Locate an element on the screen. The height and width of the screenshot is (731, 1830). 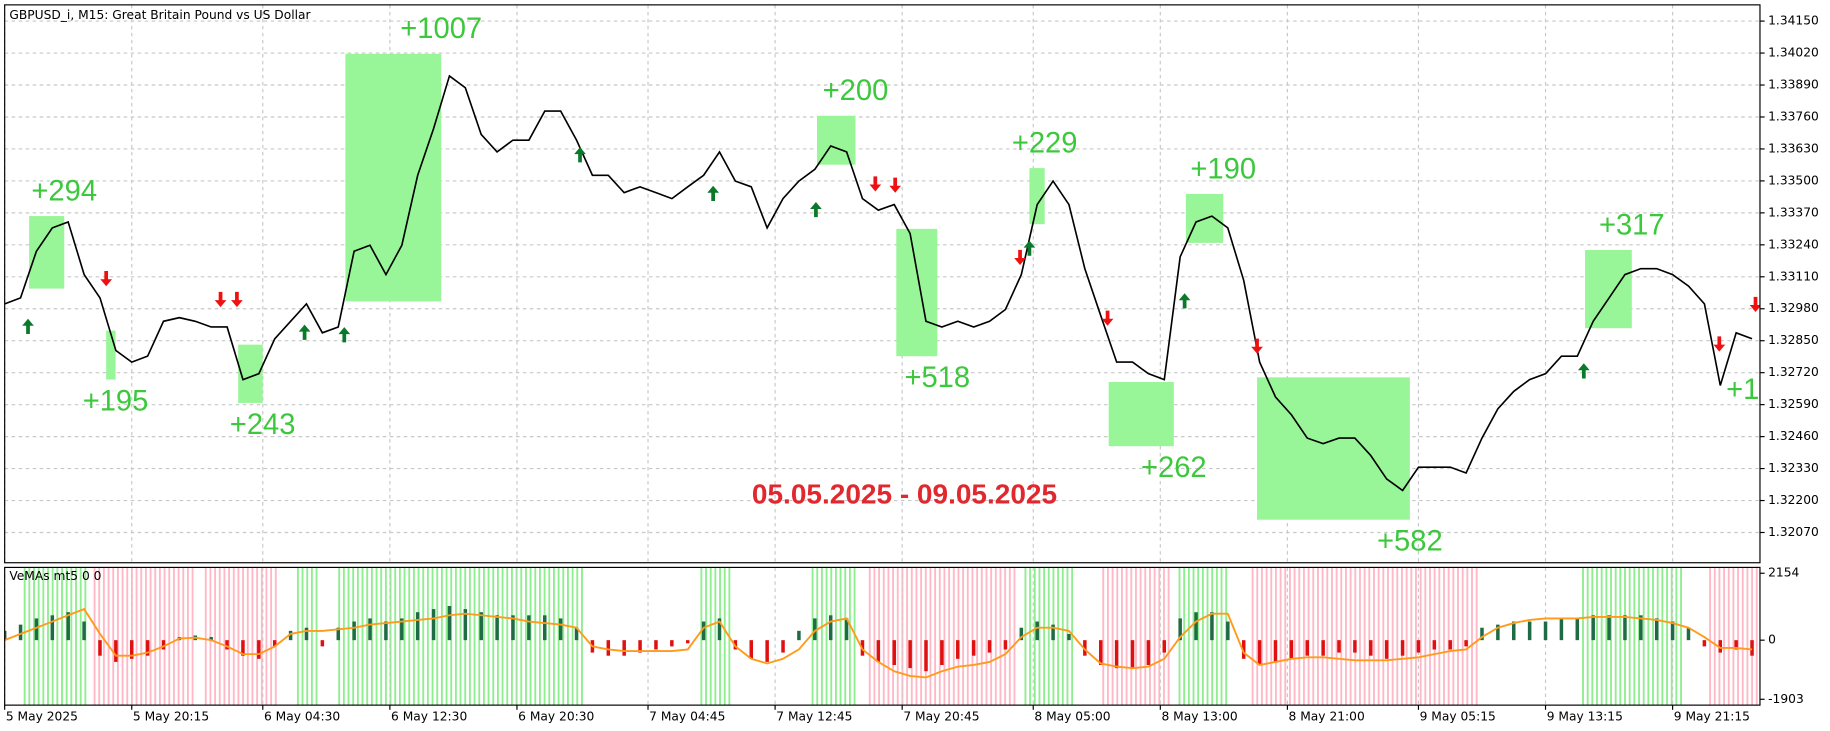
indicator-y-tick-label: 0 is located at coordinates (1772, 640).